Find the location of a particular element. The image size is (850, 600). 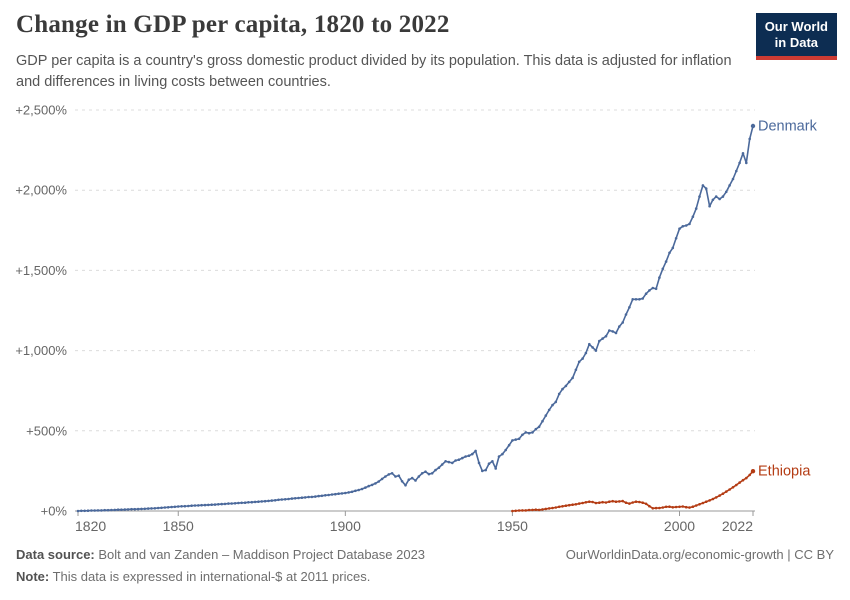

owid-logo: Our World in Data is located at coordinates (796, 36).